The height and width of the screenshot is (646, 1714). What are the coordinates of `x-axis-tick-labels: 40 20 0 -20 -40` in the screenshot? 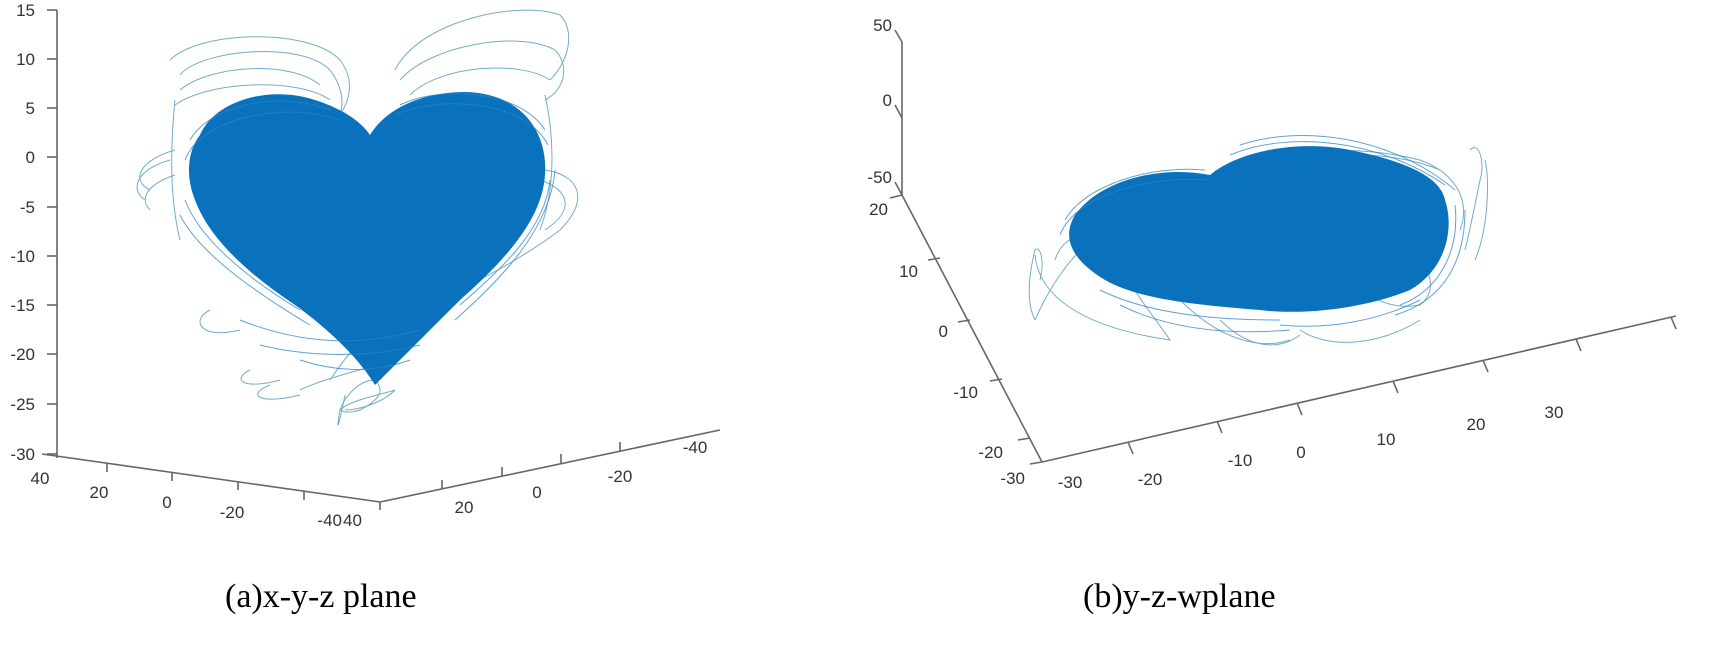 It's located at (186, 499).